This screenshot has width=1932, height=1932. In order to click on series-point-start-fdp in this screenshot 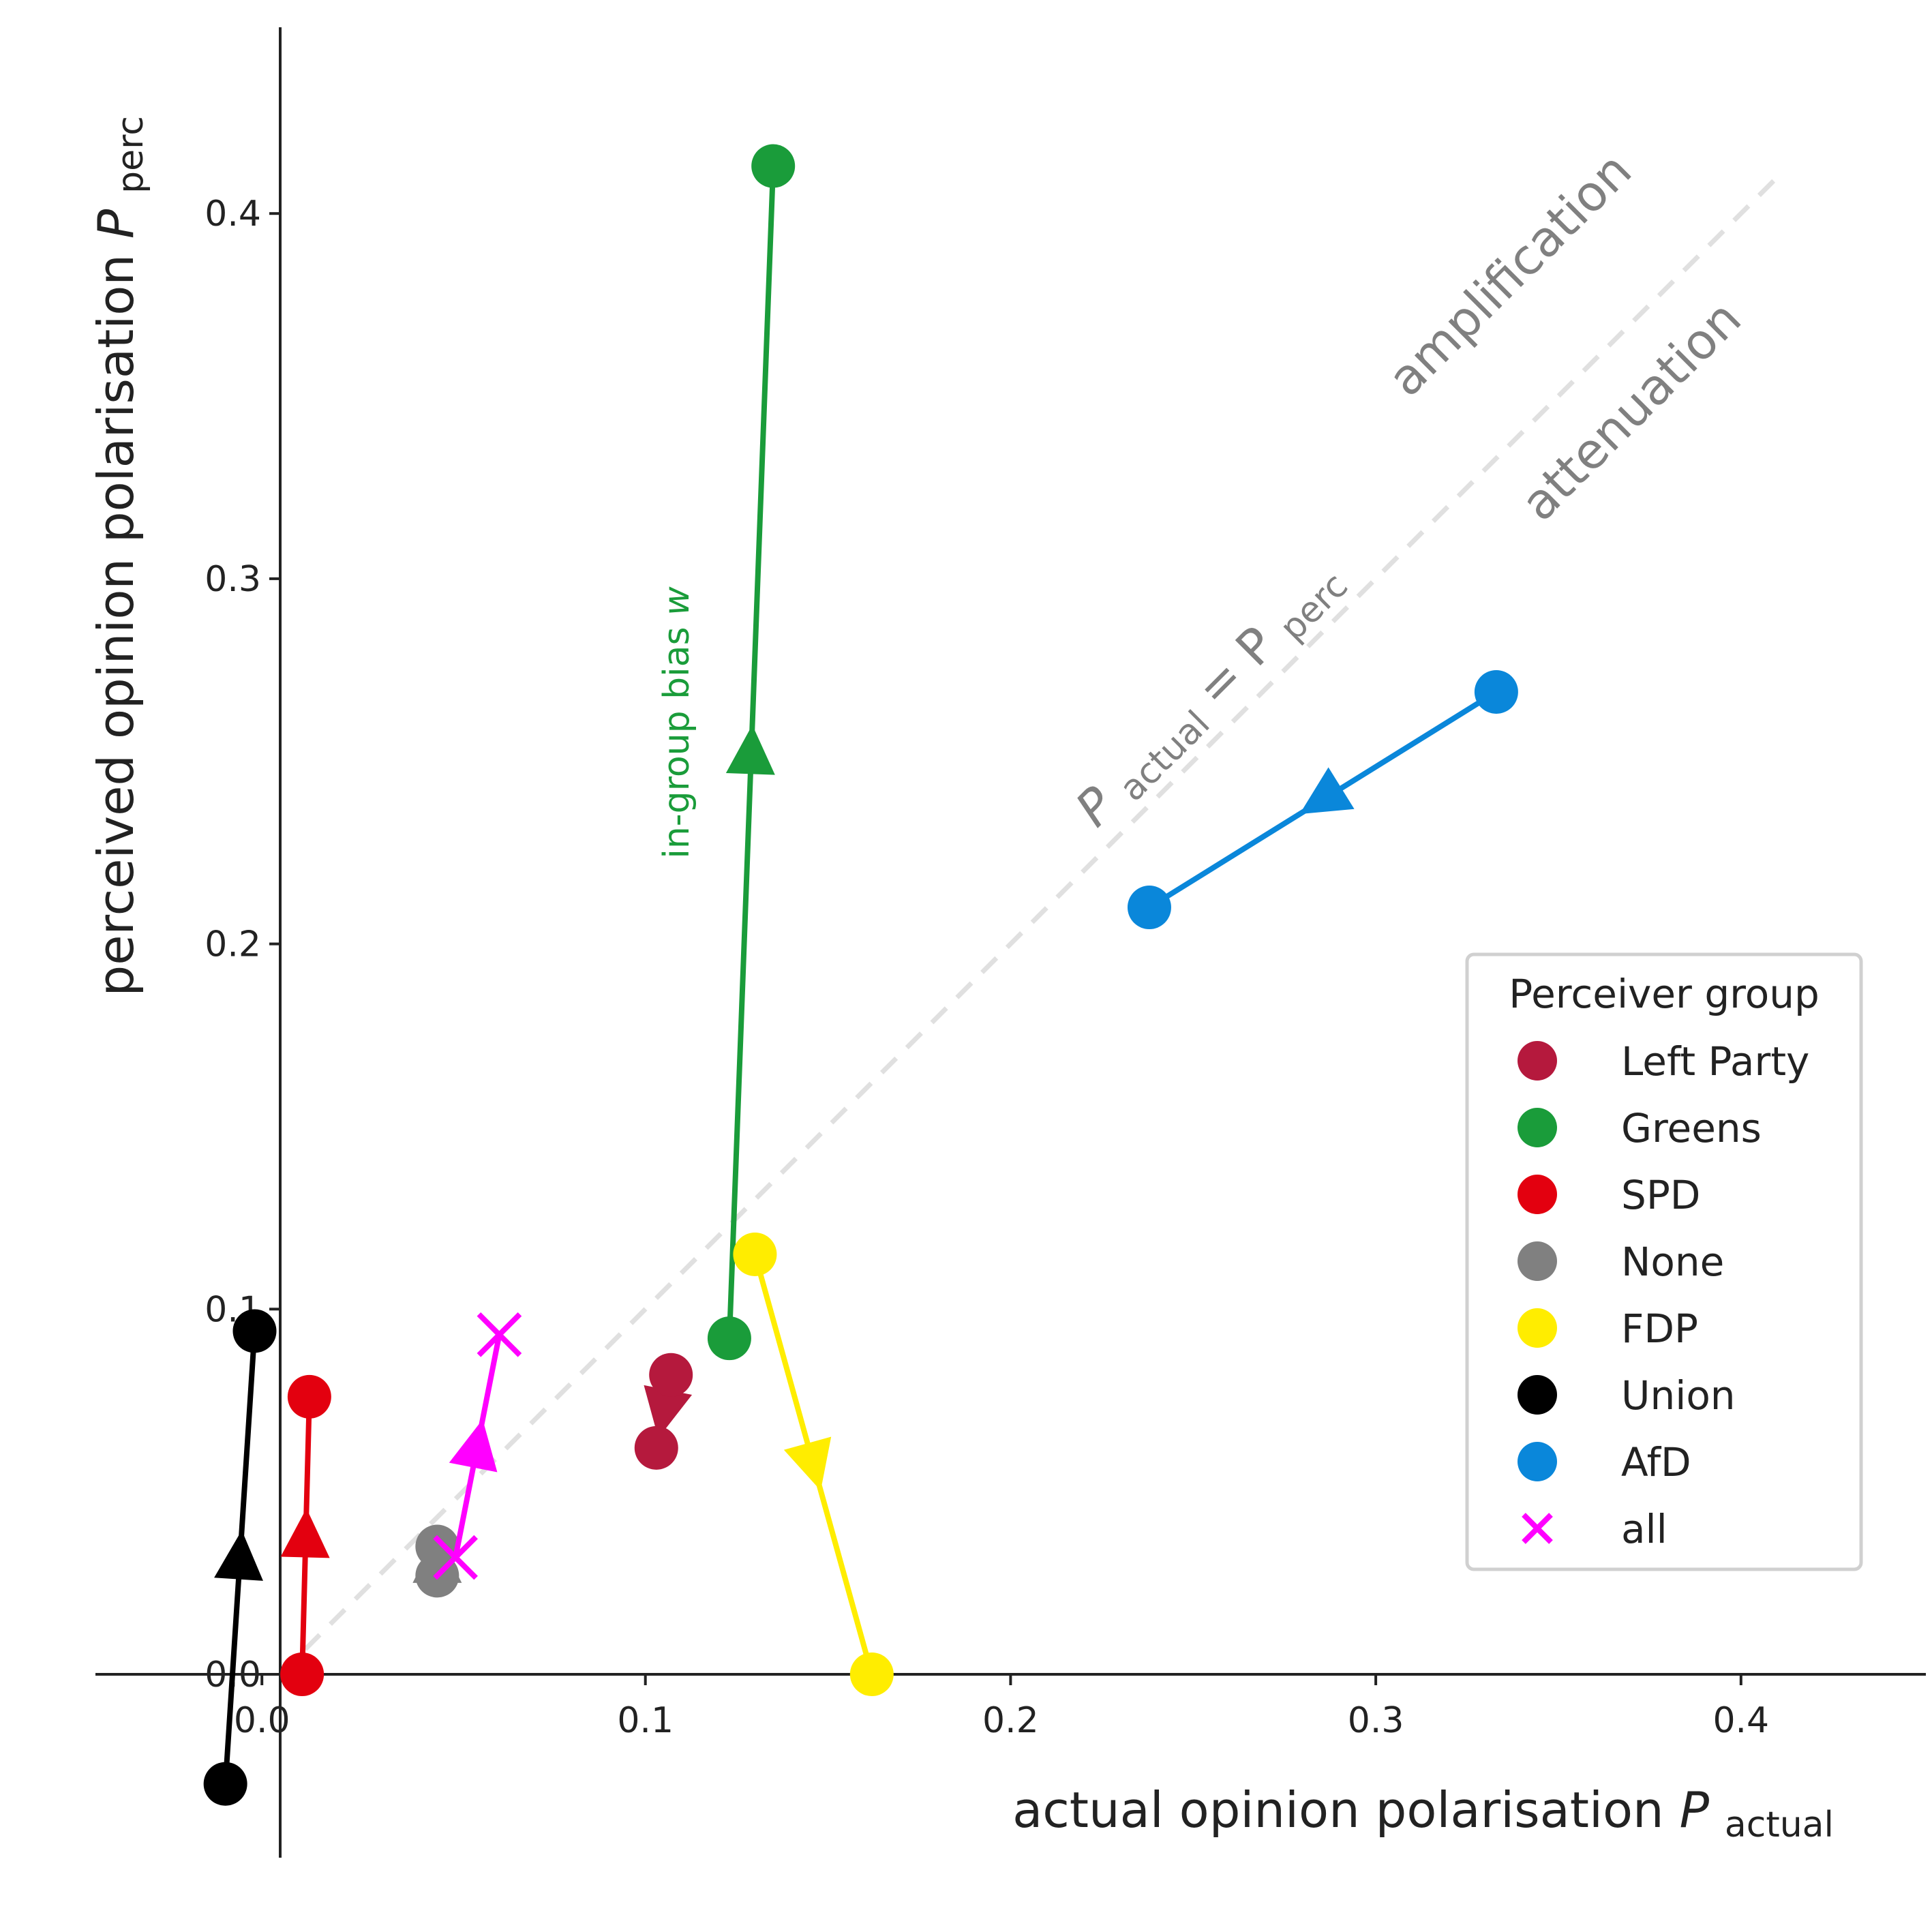, I will do `click(755, 1254)`.